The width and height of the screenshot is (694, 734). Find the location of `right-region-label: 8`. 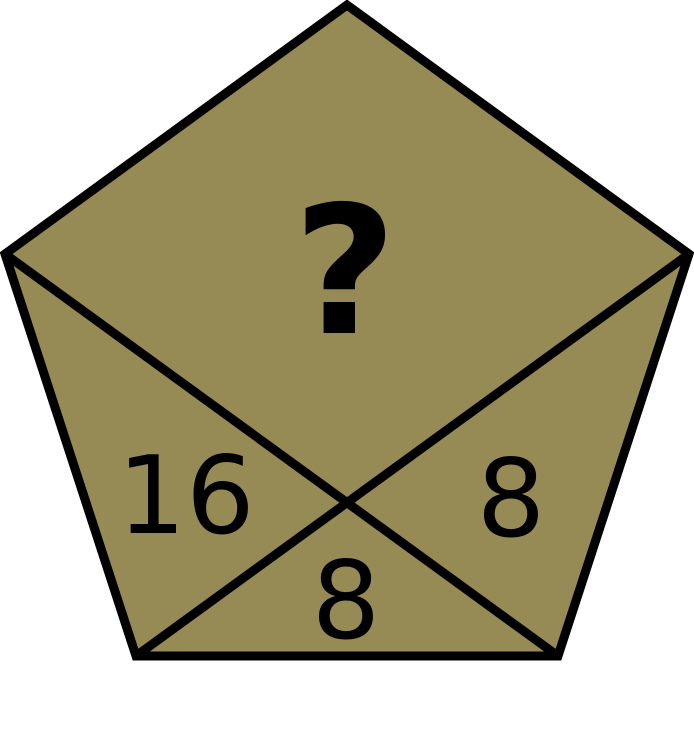

right-region-label: 8 is located at coordinates (511, 499).